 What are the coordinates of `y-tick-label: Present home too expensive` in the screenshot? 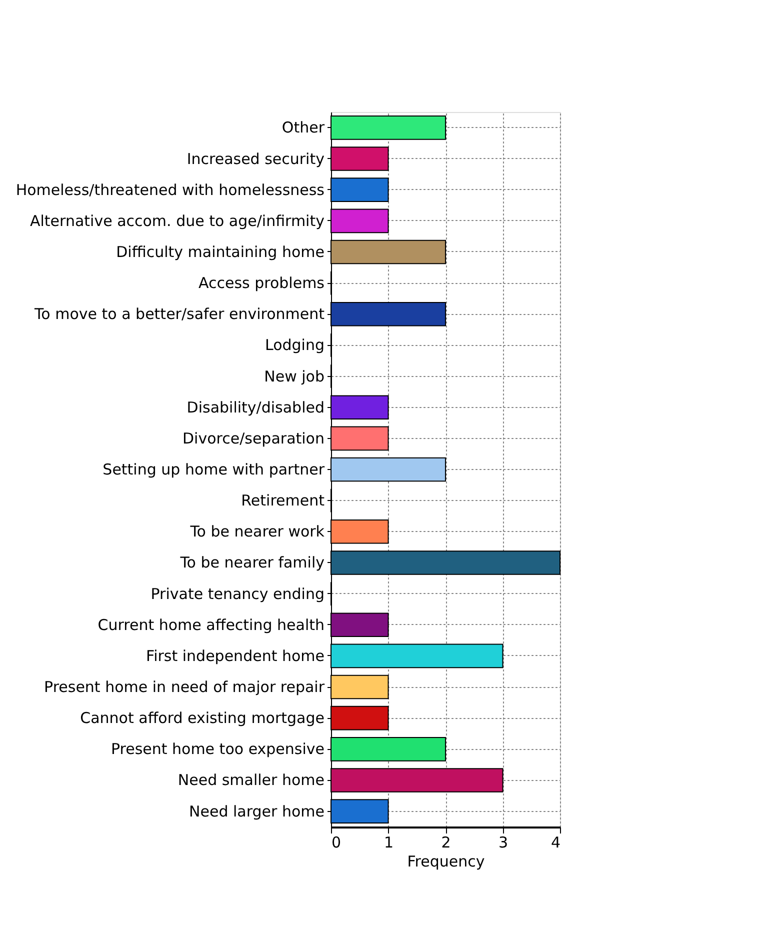 It's located at (217, 749).